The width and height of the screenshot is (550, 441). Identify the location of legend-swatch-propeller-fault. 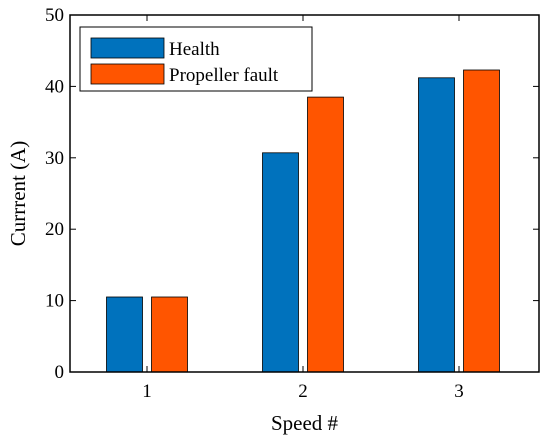
(127, 74).